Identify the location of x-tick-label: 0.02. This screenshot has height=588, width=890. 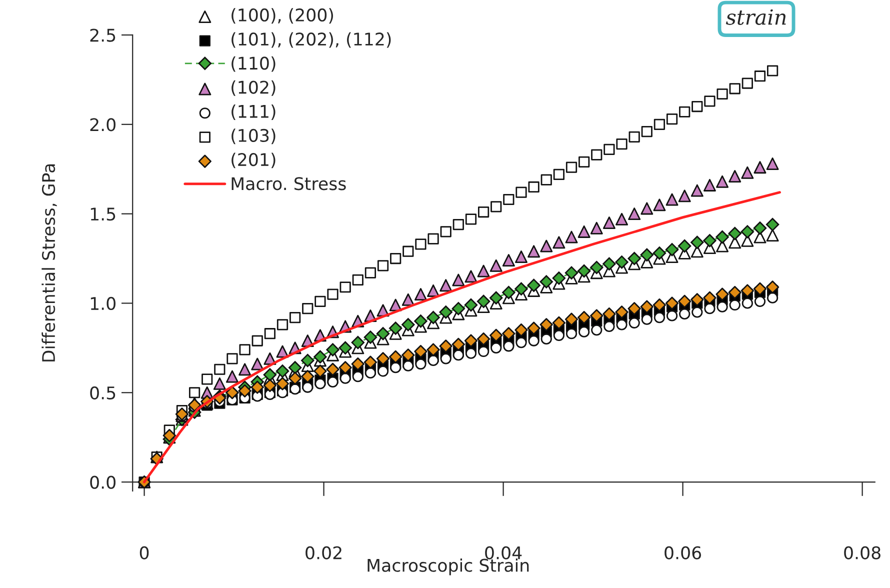
(324, 553).